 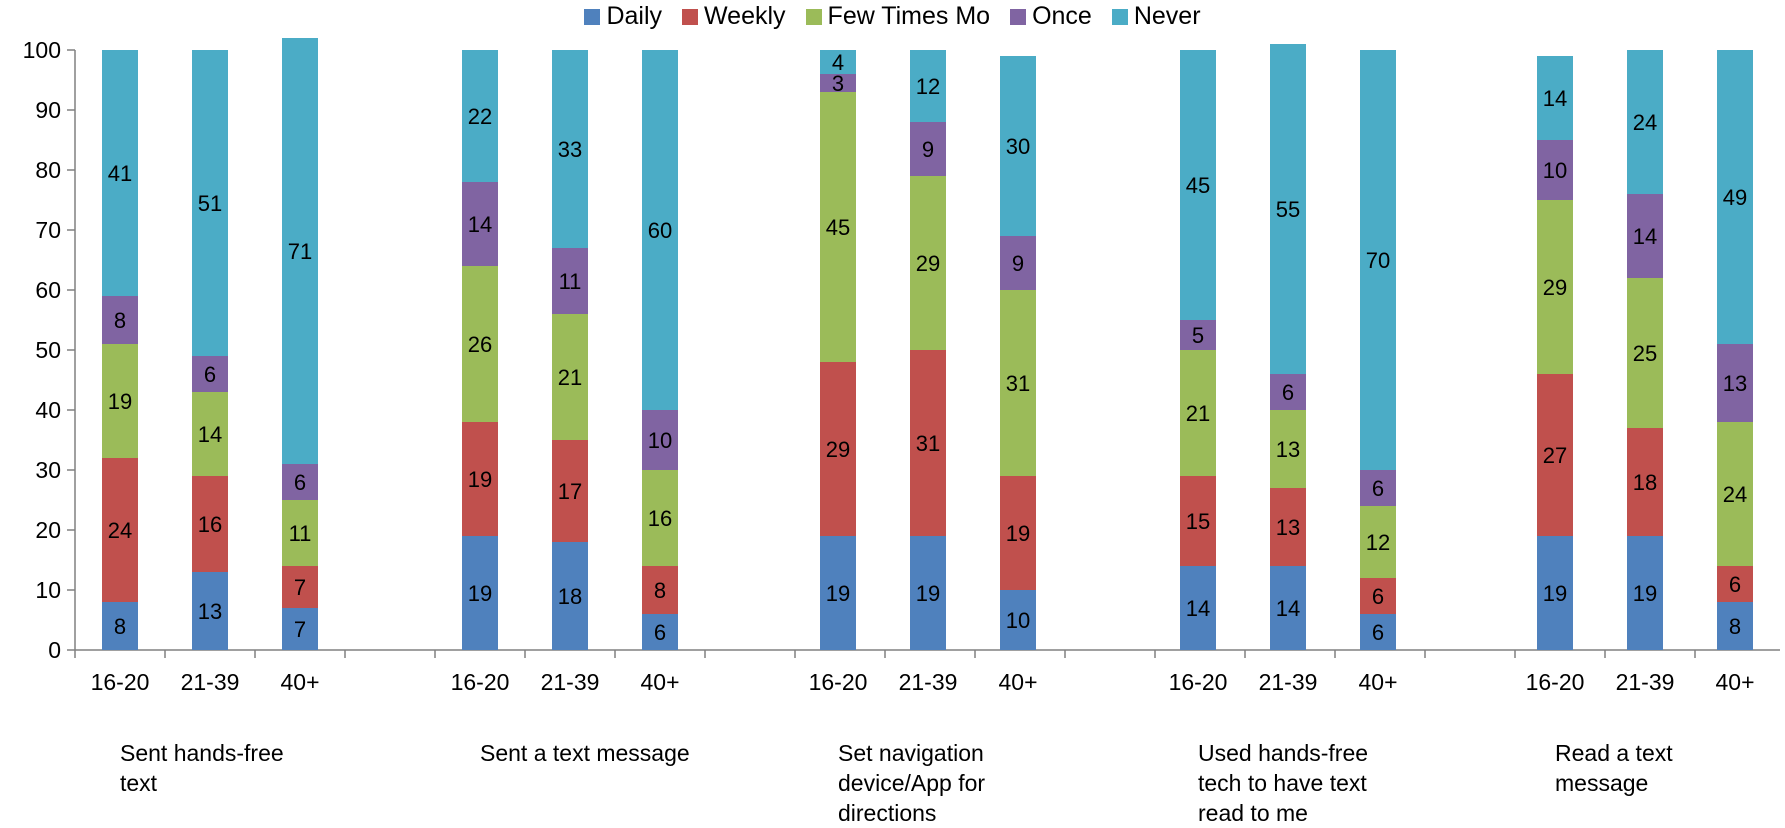 I want to click on group-label: Sent a text message, so click(x=585, y=753).